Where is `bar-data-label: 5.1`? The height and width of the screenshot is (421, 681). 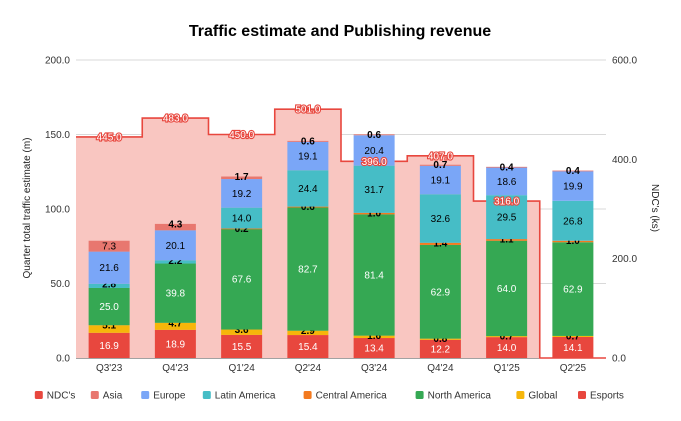
bar-data-label: 5.1 is located at coordinates (109, 326).